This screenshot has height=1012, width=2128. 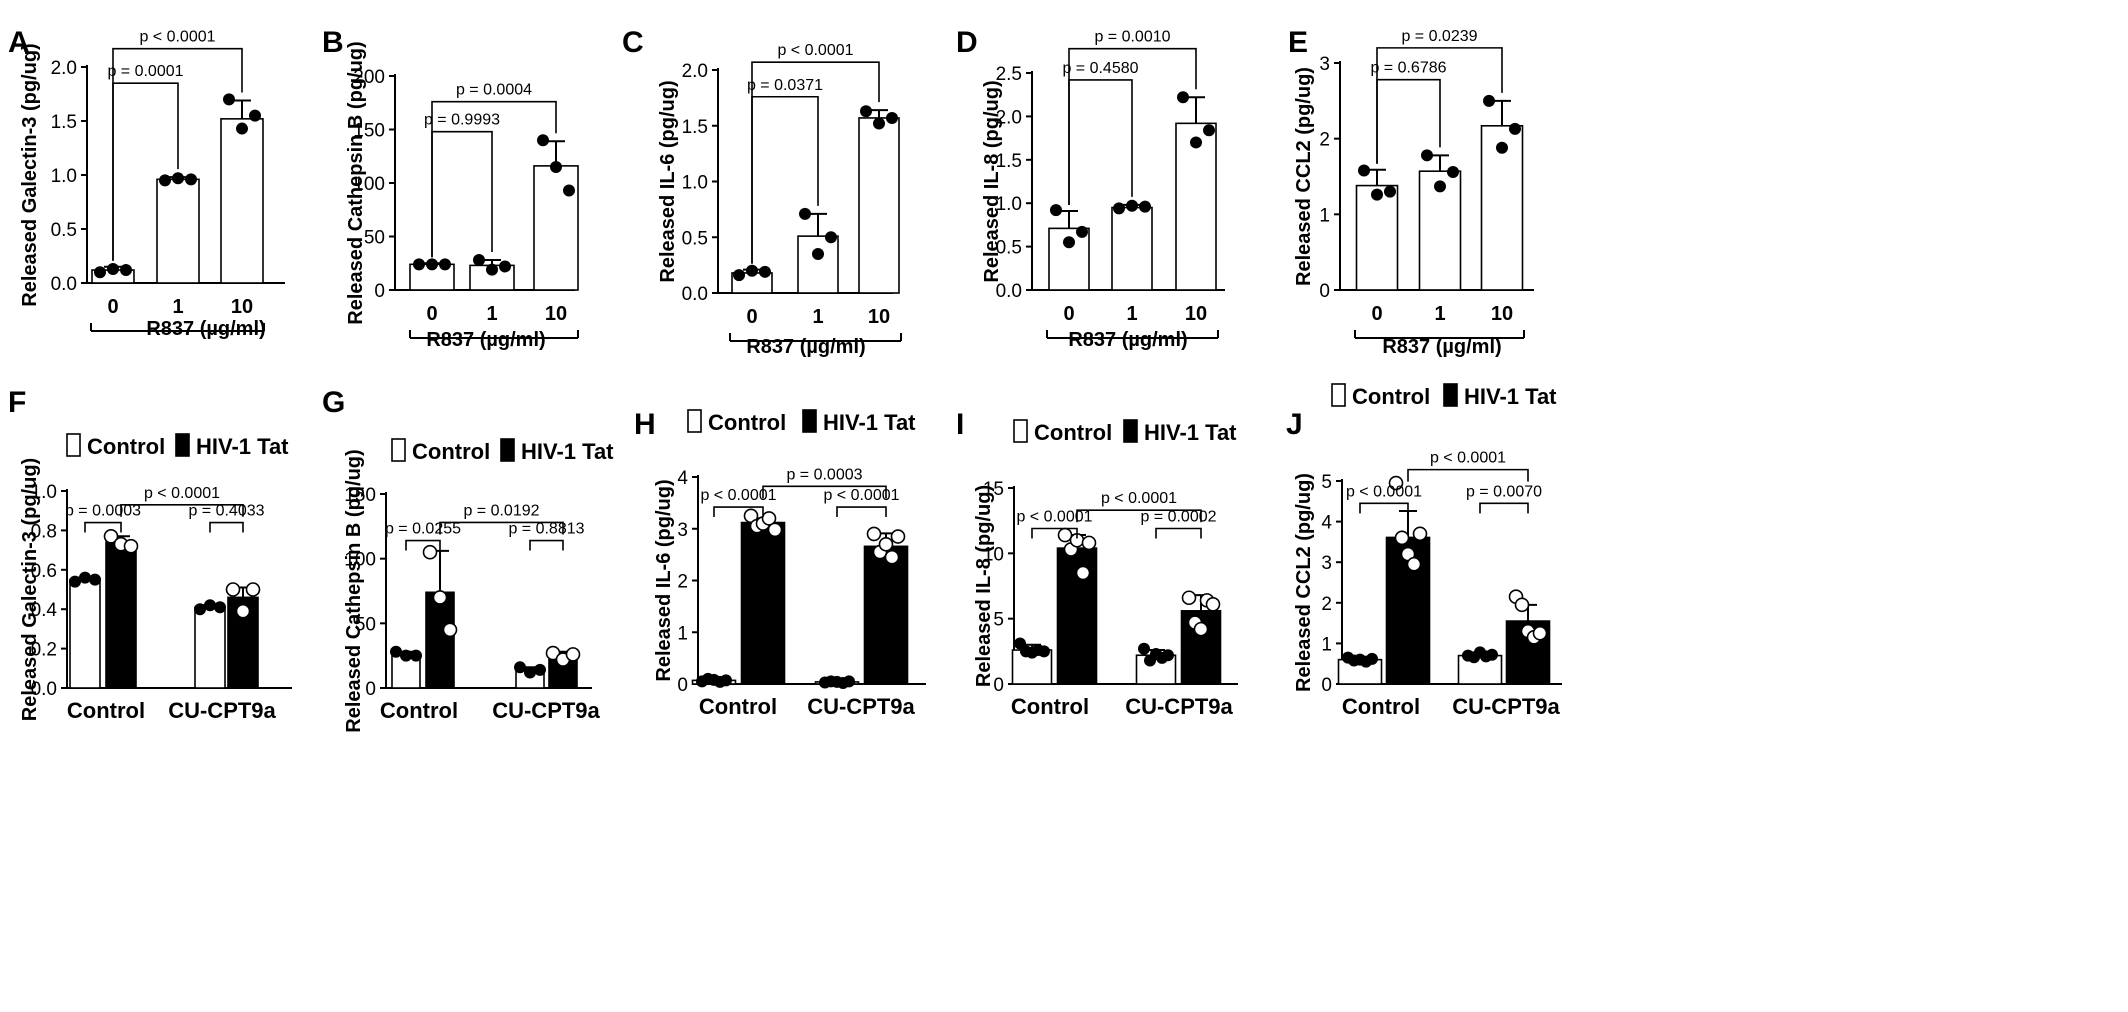 What do you see at coordinates (462, 120) in the screenshot?
I see `p-value-label: p = 0.9993` at bounding box center [462, 120].